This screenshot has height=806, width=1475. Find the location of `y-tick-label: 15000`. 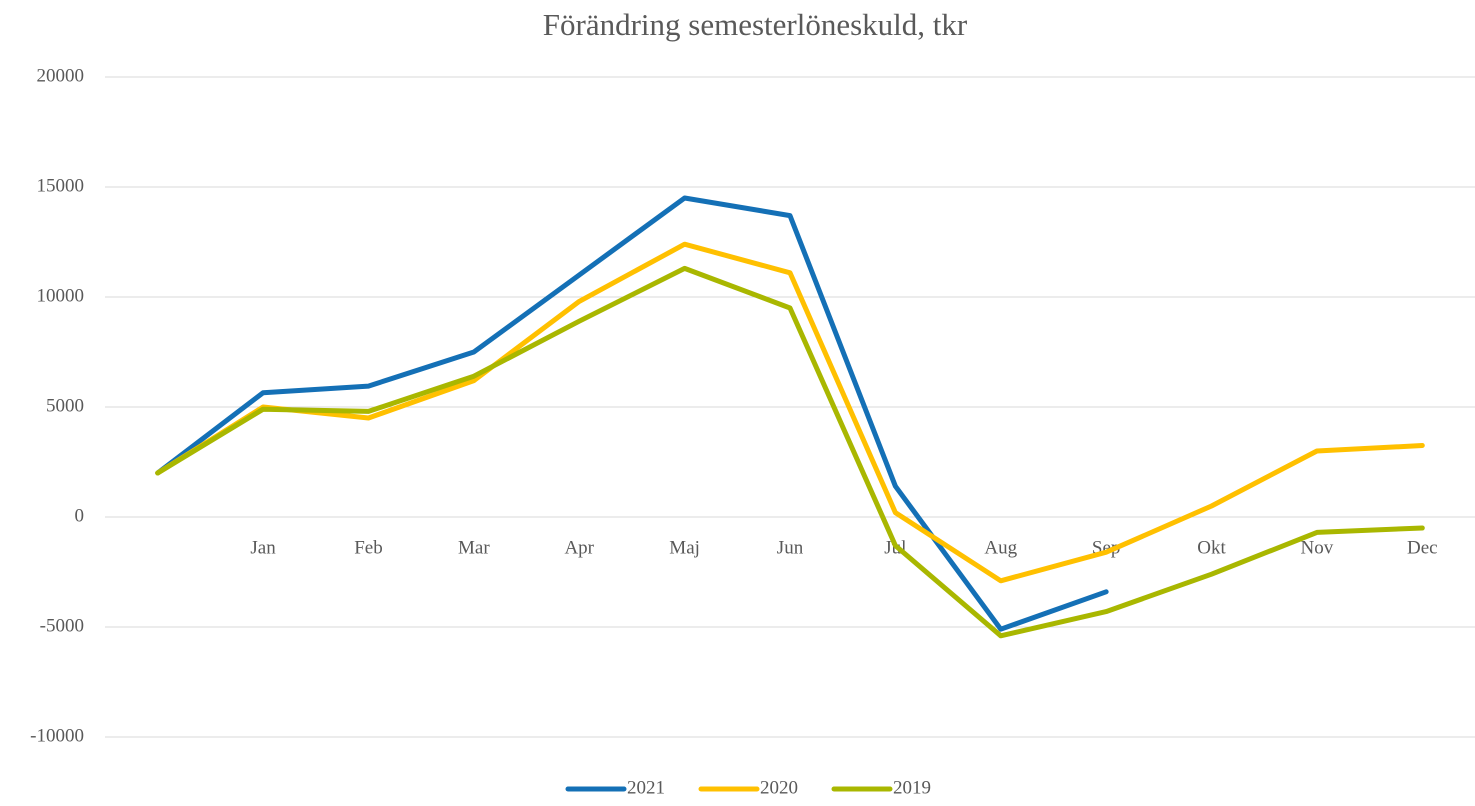

y-tick-label: 15000 is located at coordinates (61, 185).